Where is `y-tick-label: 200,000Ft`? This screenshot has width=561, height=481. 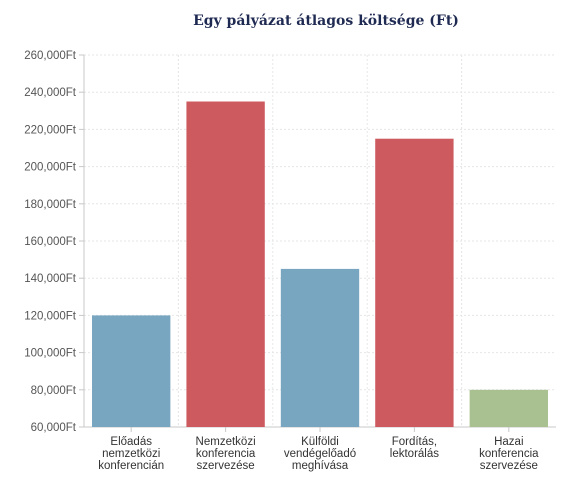
y-tick-label: 200,000Ft is located at coordinates (50, 168).